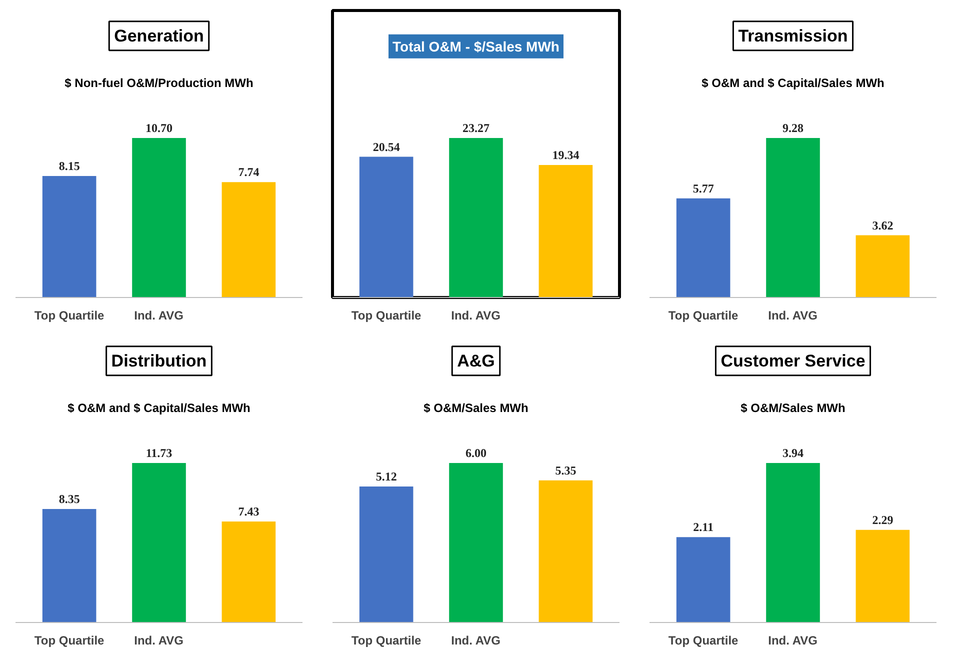 The image size is (953, 654). Describe the element at coordinates (703, 188) in the screenshot. I see `data-label: 5.77` at that location.